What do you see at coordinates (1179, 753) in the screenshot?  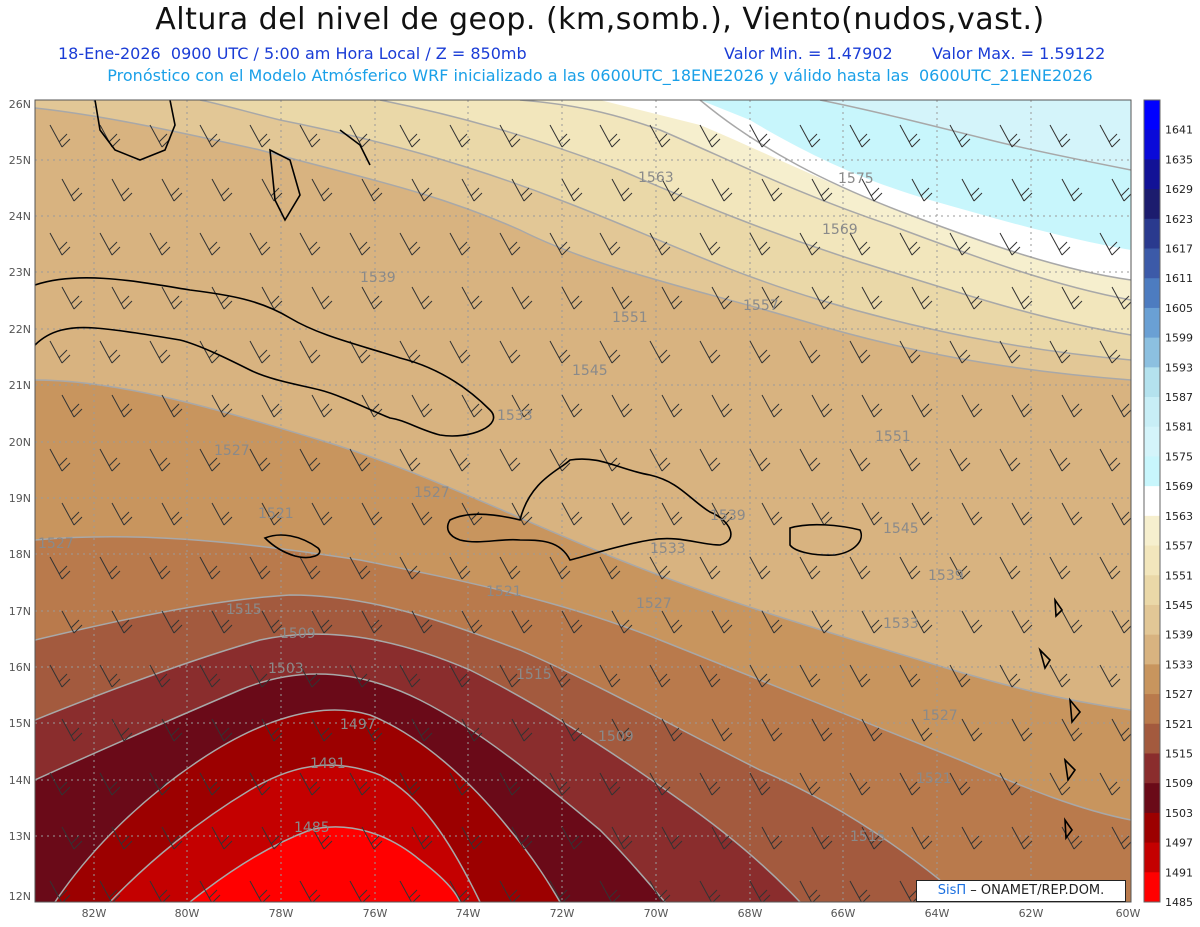 I see `legend-label: 1515` at bounding box center [1179, 753].